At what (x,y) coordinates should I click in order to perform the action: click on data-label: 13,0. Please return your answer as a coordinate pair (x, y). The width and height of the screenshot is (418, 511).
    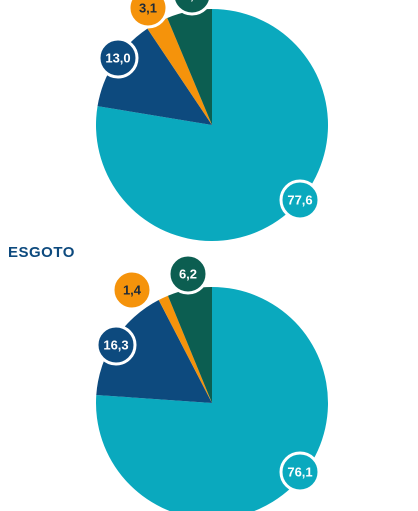
    Looking at the image, I should click on (117, 57).